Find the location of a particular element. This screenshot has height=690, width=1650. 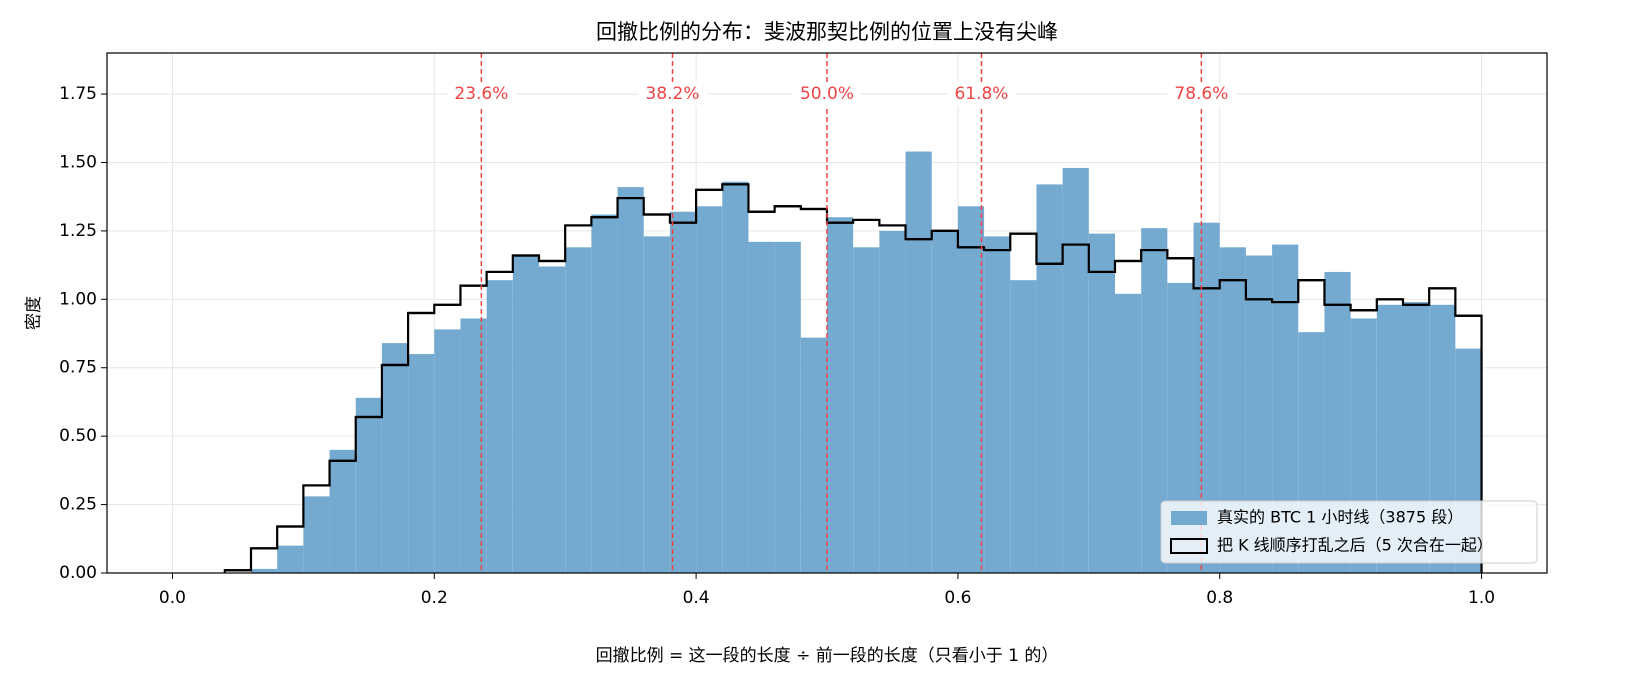

chart-title: 回撤比例的分布：斐波那契比例的位置上没有尖峰 is located at coordinates (827, 32).